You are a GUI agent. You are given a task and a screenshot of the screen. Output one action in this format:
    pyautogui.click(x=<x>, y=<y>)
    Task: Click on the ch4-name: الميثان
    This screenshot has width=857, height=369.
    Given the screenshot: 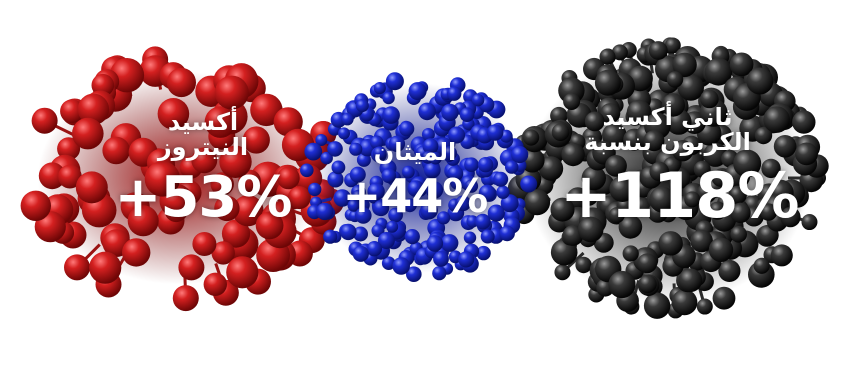 What is the action you would take?
    pyautogui.click(x=415, y=152)
    